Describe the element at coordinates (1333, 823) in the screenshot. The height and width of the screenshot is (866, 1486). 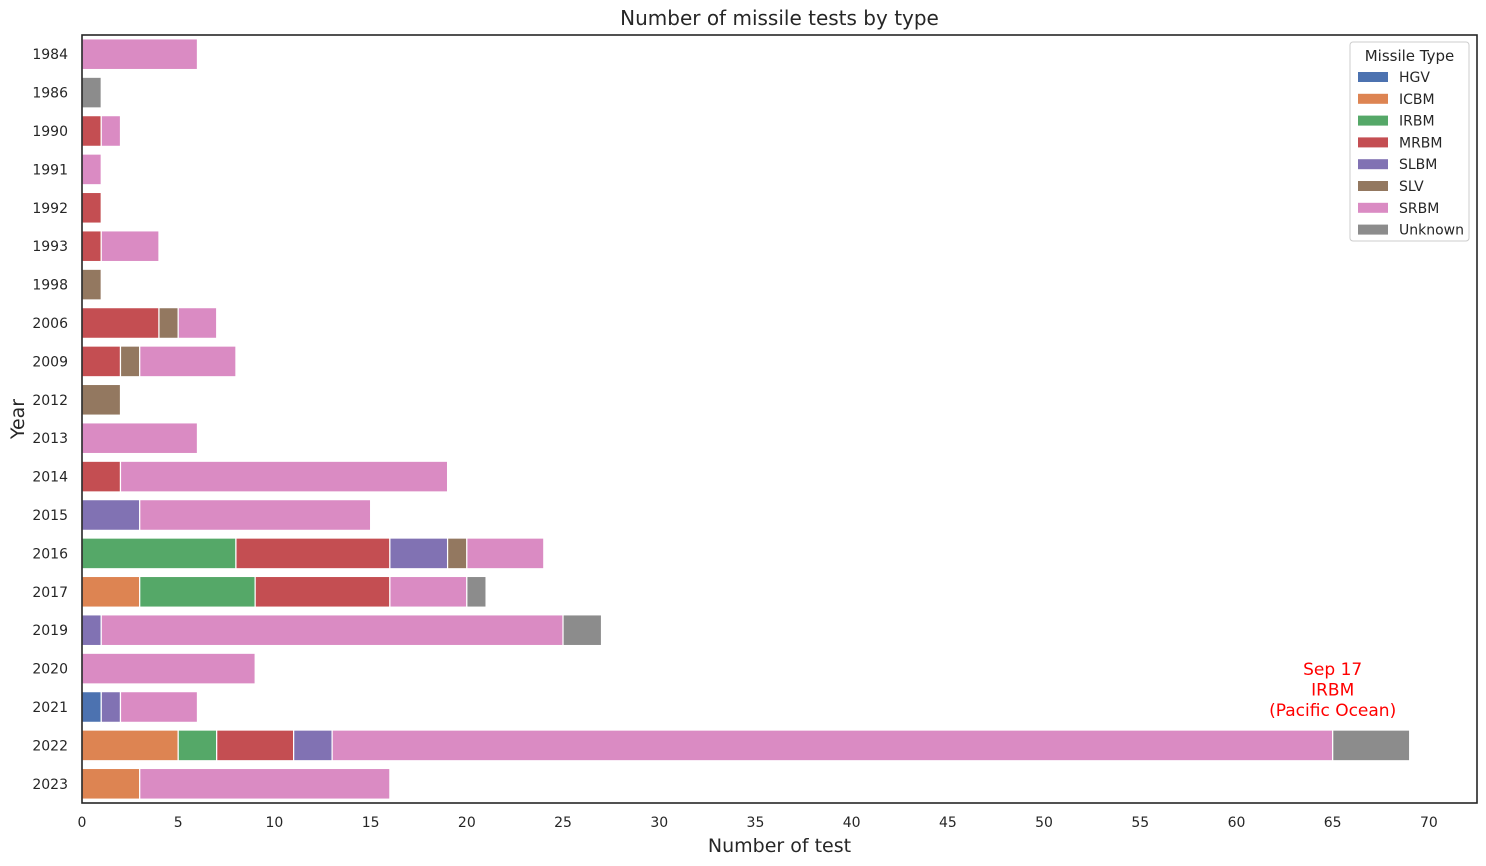
I see `x-tick-label: 65` at that location.